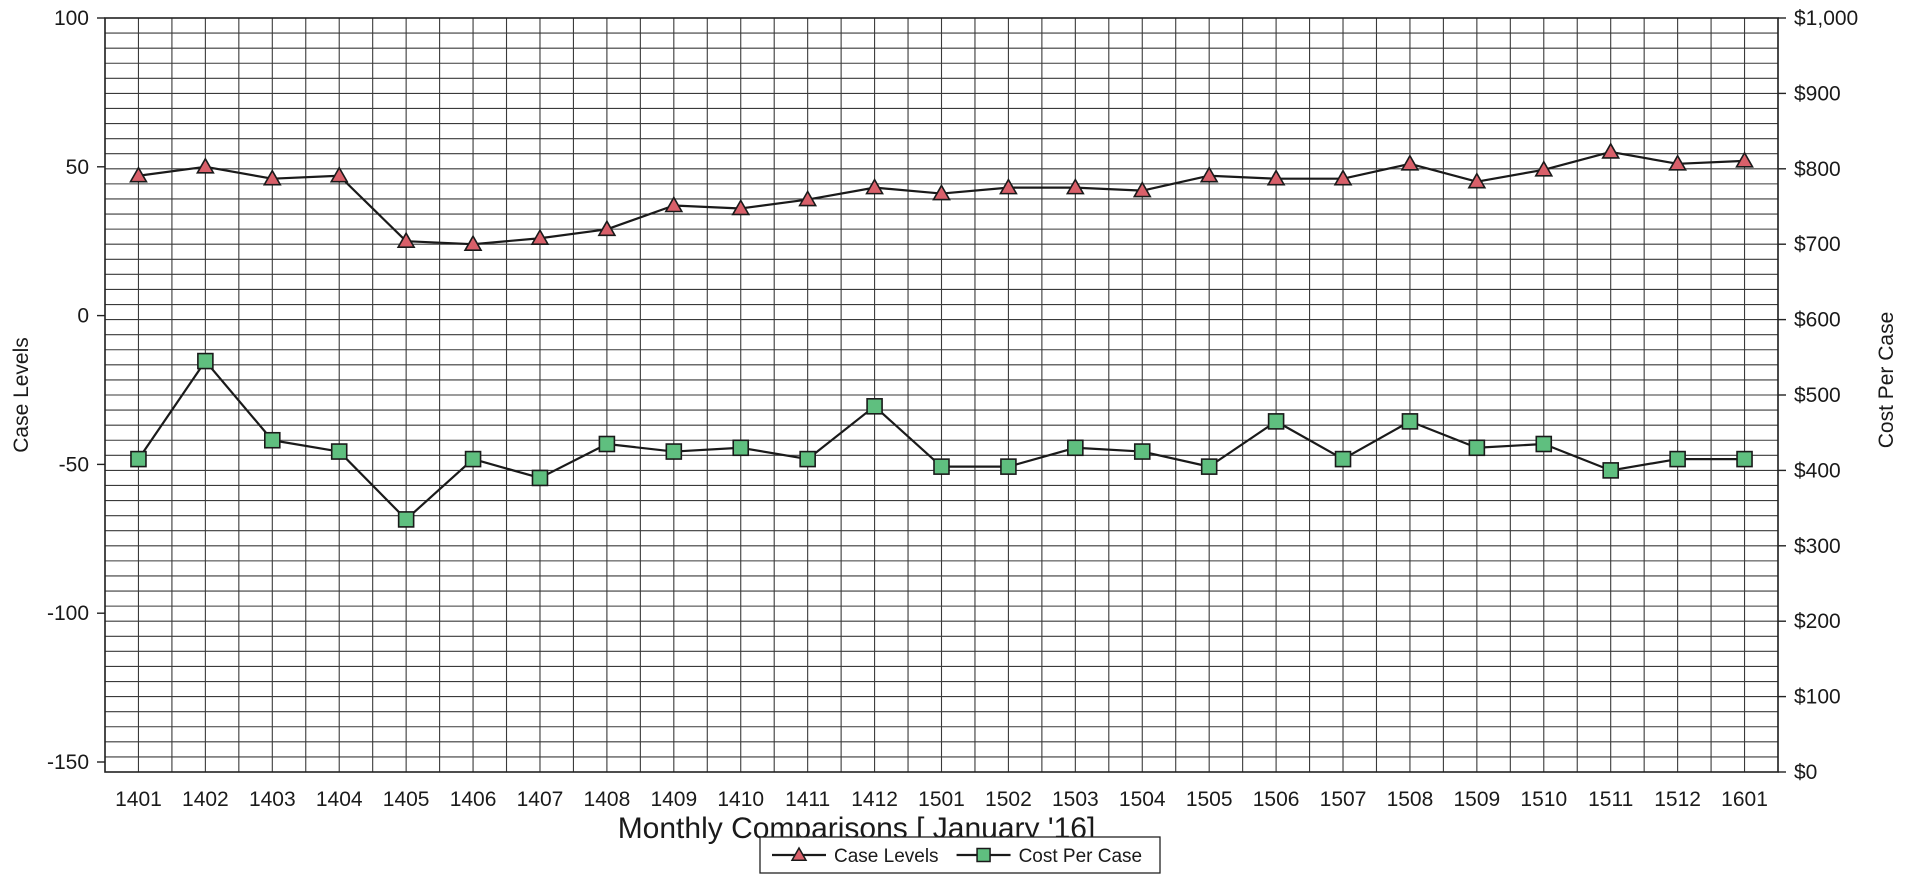 This screenshot has width=1912, height=892. Describe the element at coordinates (406, 799) in the screenshot. I see `x-tick-label: 1405` at that location.